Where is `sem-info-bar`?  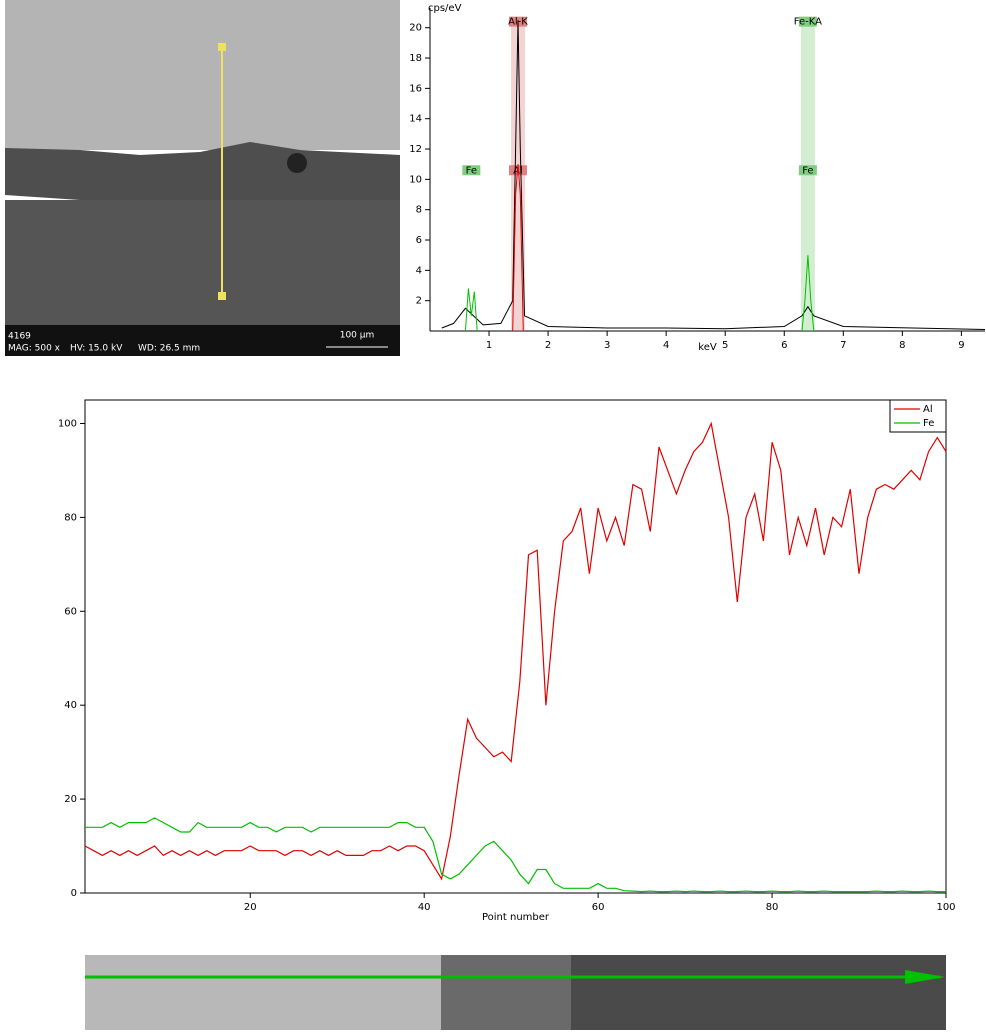
sem-info-bar is located at coordinates (202, 340).